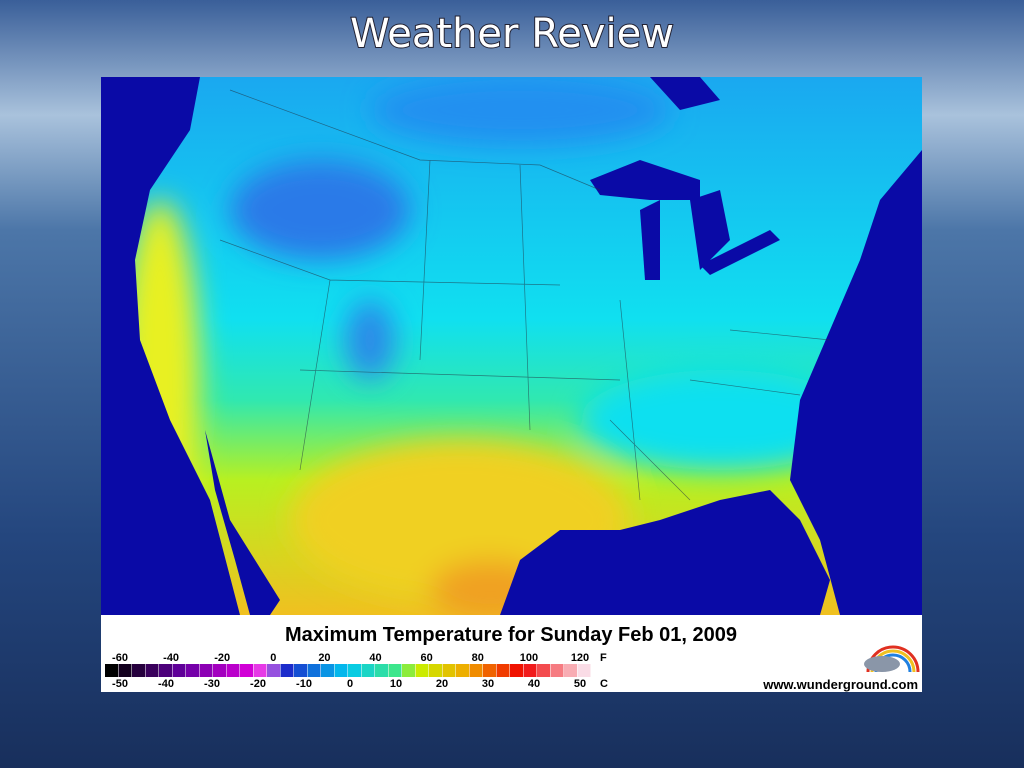 The height and width of the screenshot is (768, 1024). What do you see at coordinates (166, 684) in the screenshot?
I see `celsius-label: -40` at bounding box center [166, 684].